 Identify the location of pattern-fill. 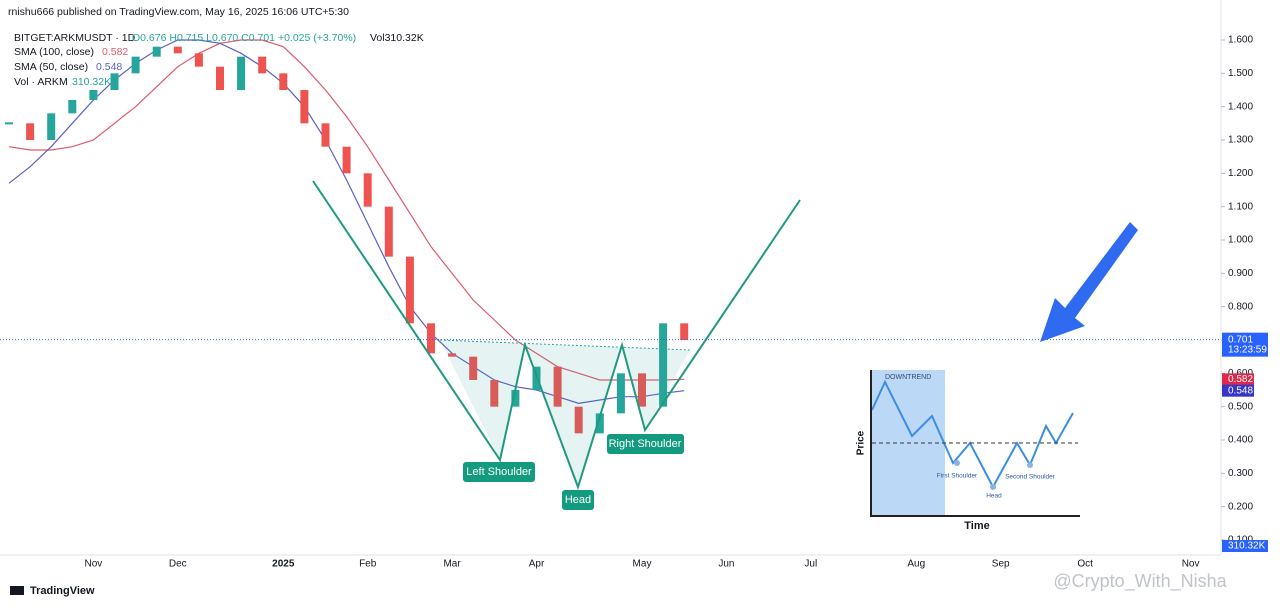
(565, 413).